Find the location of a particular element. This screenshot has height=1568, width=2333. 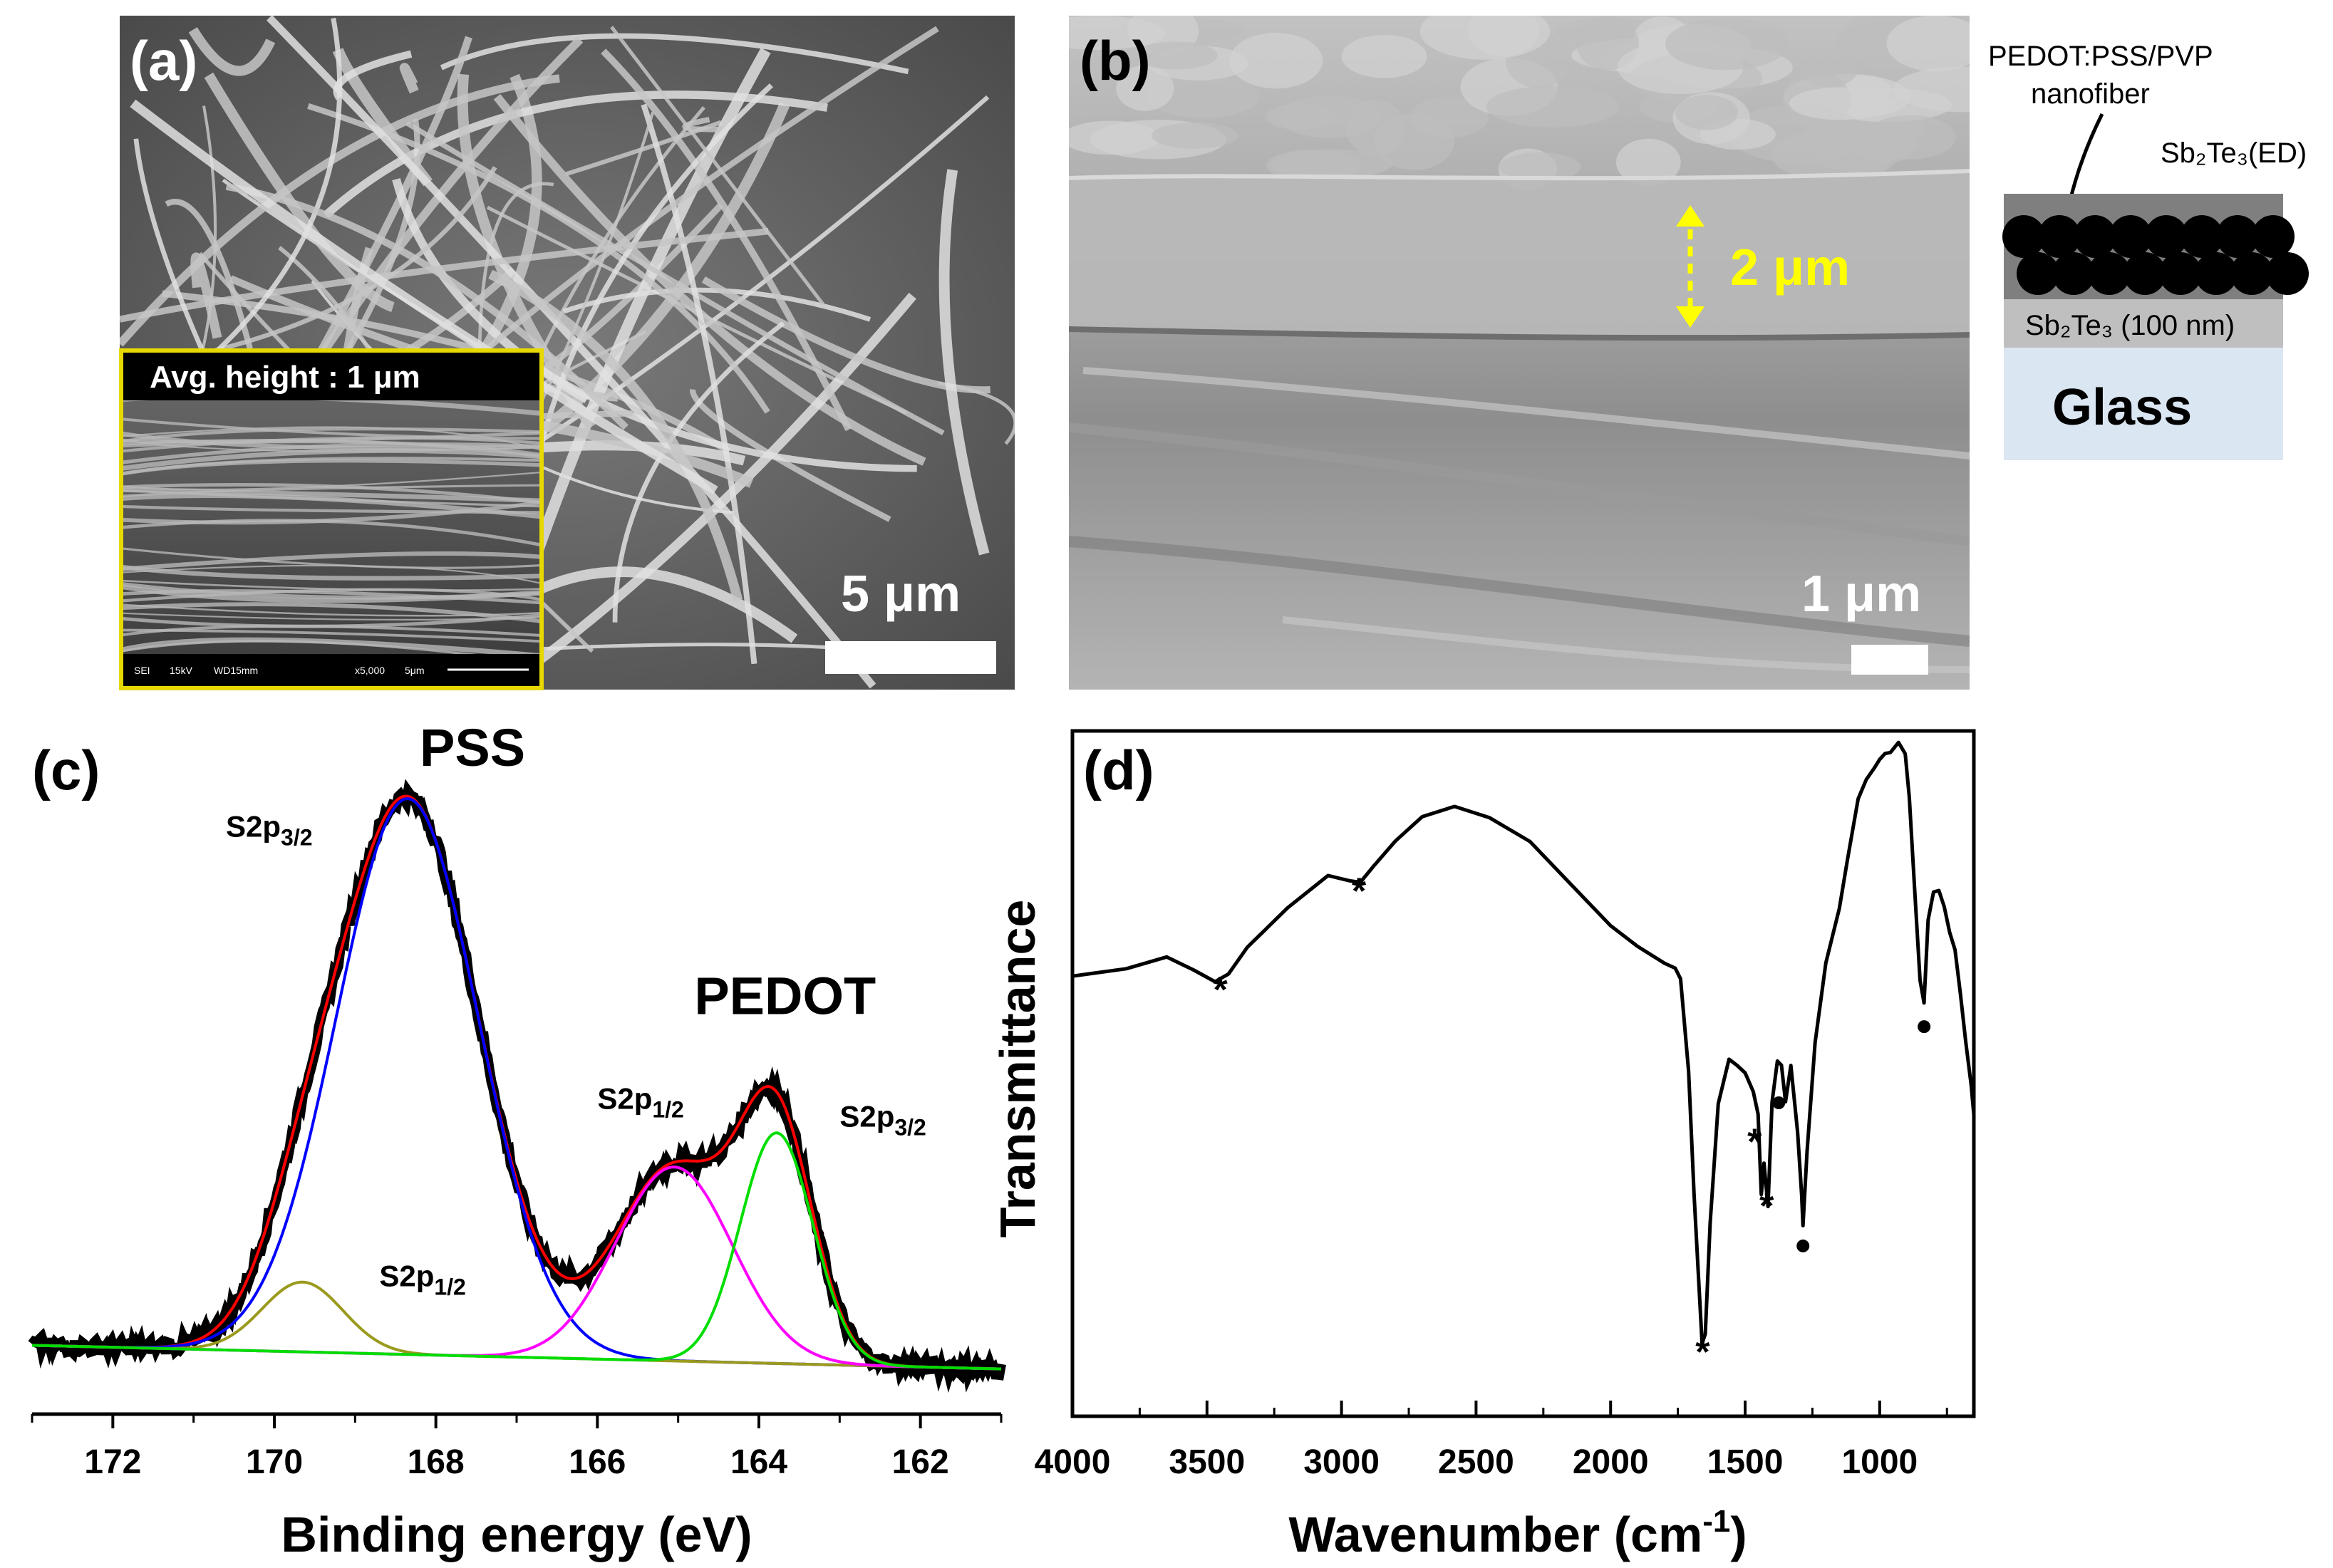

x-tick-label-d: 2000 is located at coordinates (1611, 1462).